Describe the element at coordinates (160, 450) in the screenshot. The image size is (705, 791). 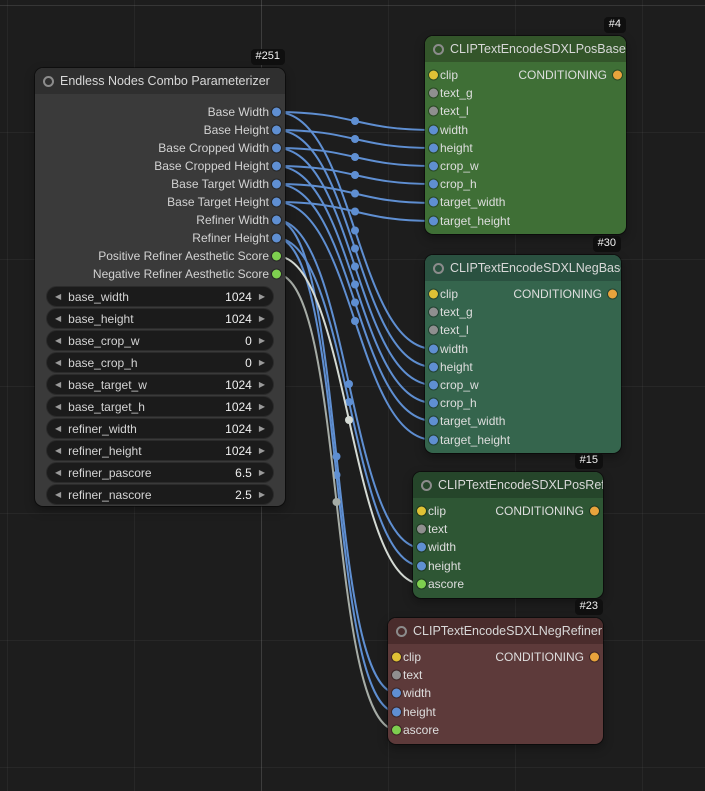
I see `widget-refiner_height: ◀ refiner_height 1024 ▶` at that location.